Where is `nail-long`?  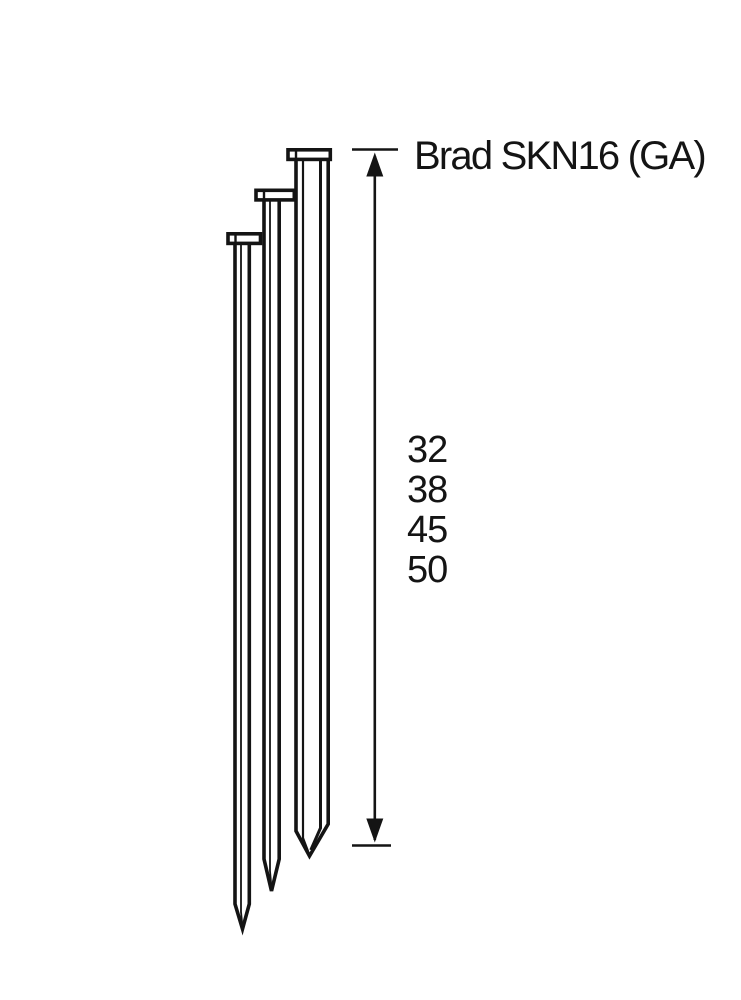
nail-long is located at coordinates (309, 504).